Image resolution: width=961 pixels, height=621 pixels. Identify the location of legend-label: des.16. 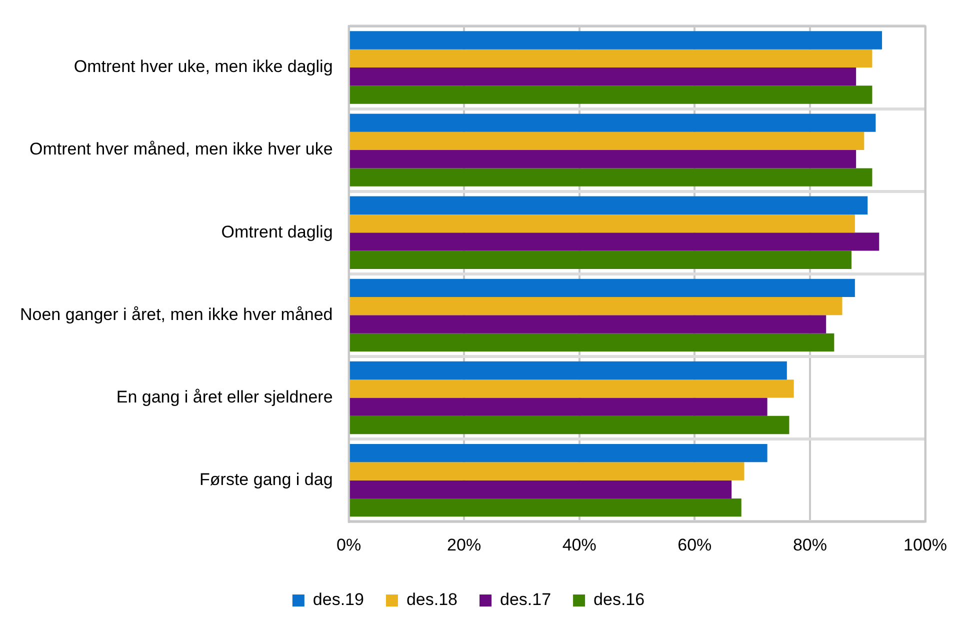
(619, 600).